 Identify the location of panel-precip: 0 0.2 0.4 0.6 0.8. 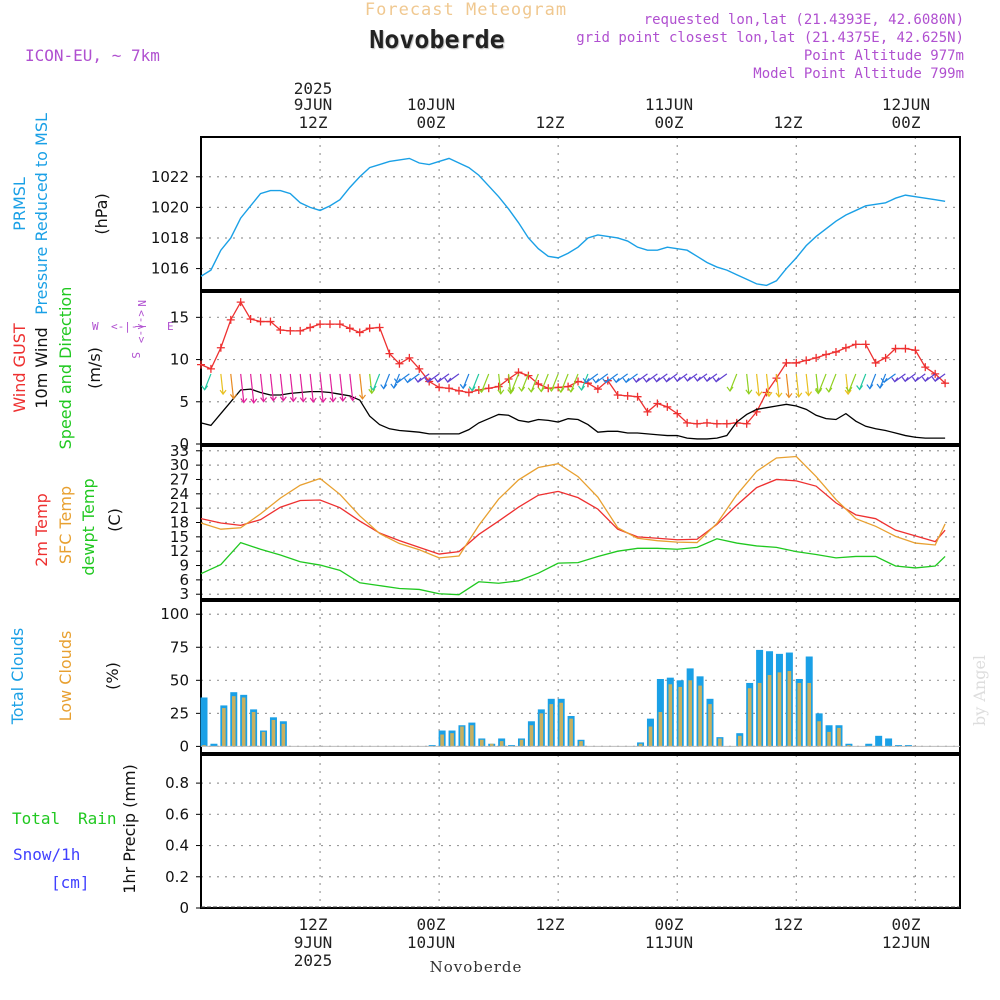
(563, 835).